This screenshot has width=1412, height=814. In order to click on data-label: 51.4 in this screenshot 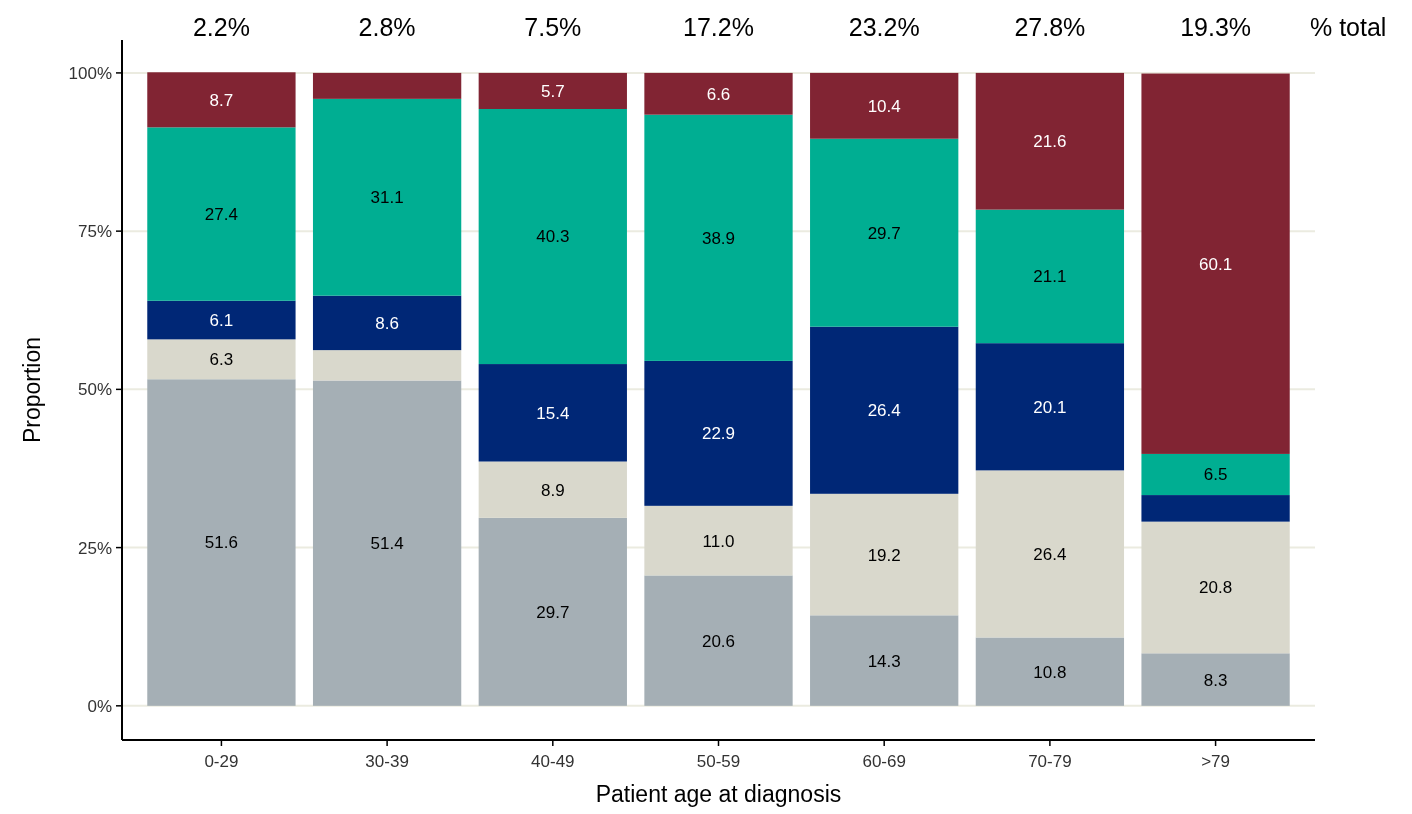, I will do `click(387, 544)`.